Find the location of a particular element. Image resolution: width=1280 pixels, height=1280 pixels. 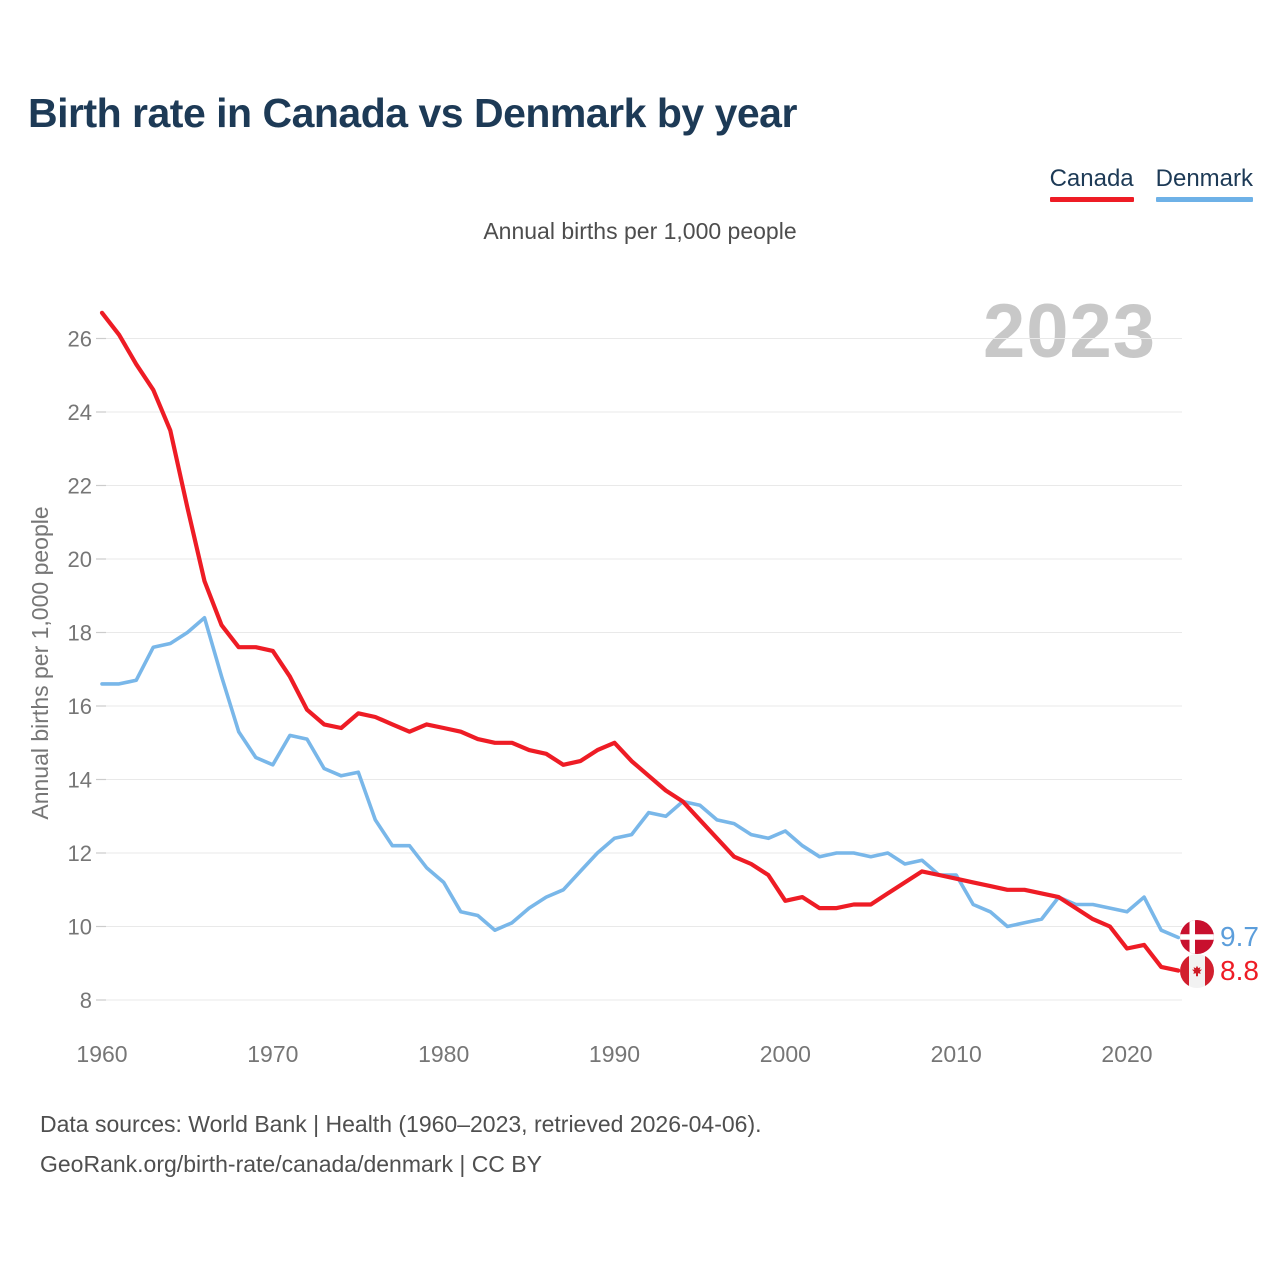

legend-swatch-denmark is located at coordinates (1204, 199).